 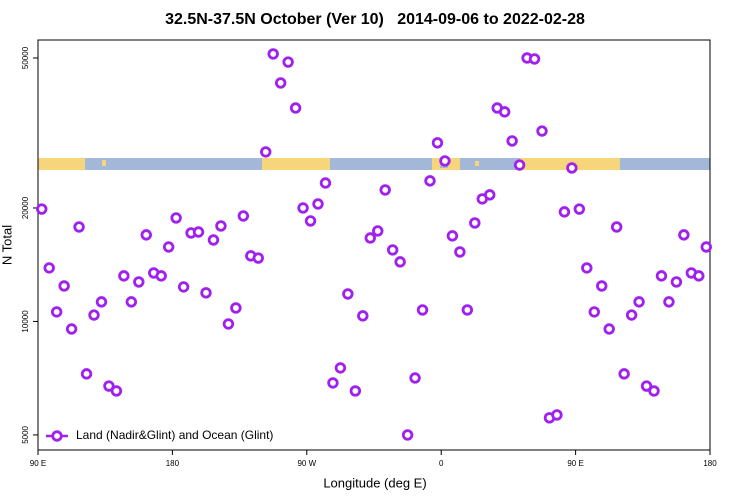 I want to click on y-tick-label: 50000, so click(x=25, y=57).